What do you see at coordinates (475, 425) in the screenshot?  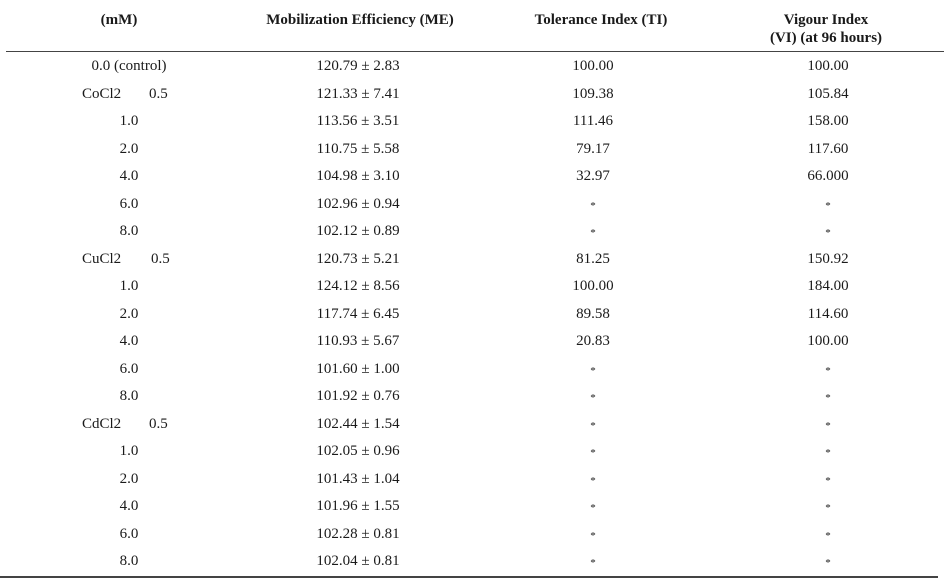 I see `table-row: CdCl2 0.5 102.44 ± 1.54 * *` at bounding box center [475, 425].